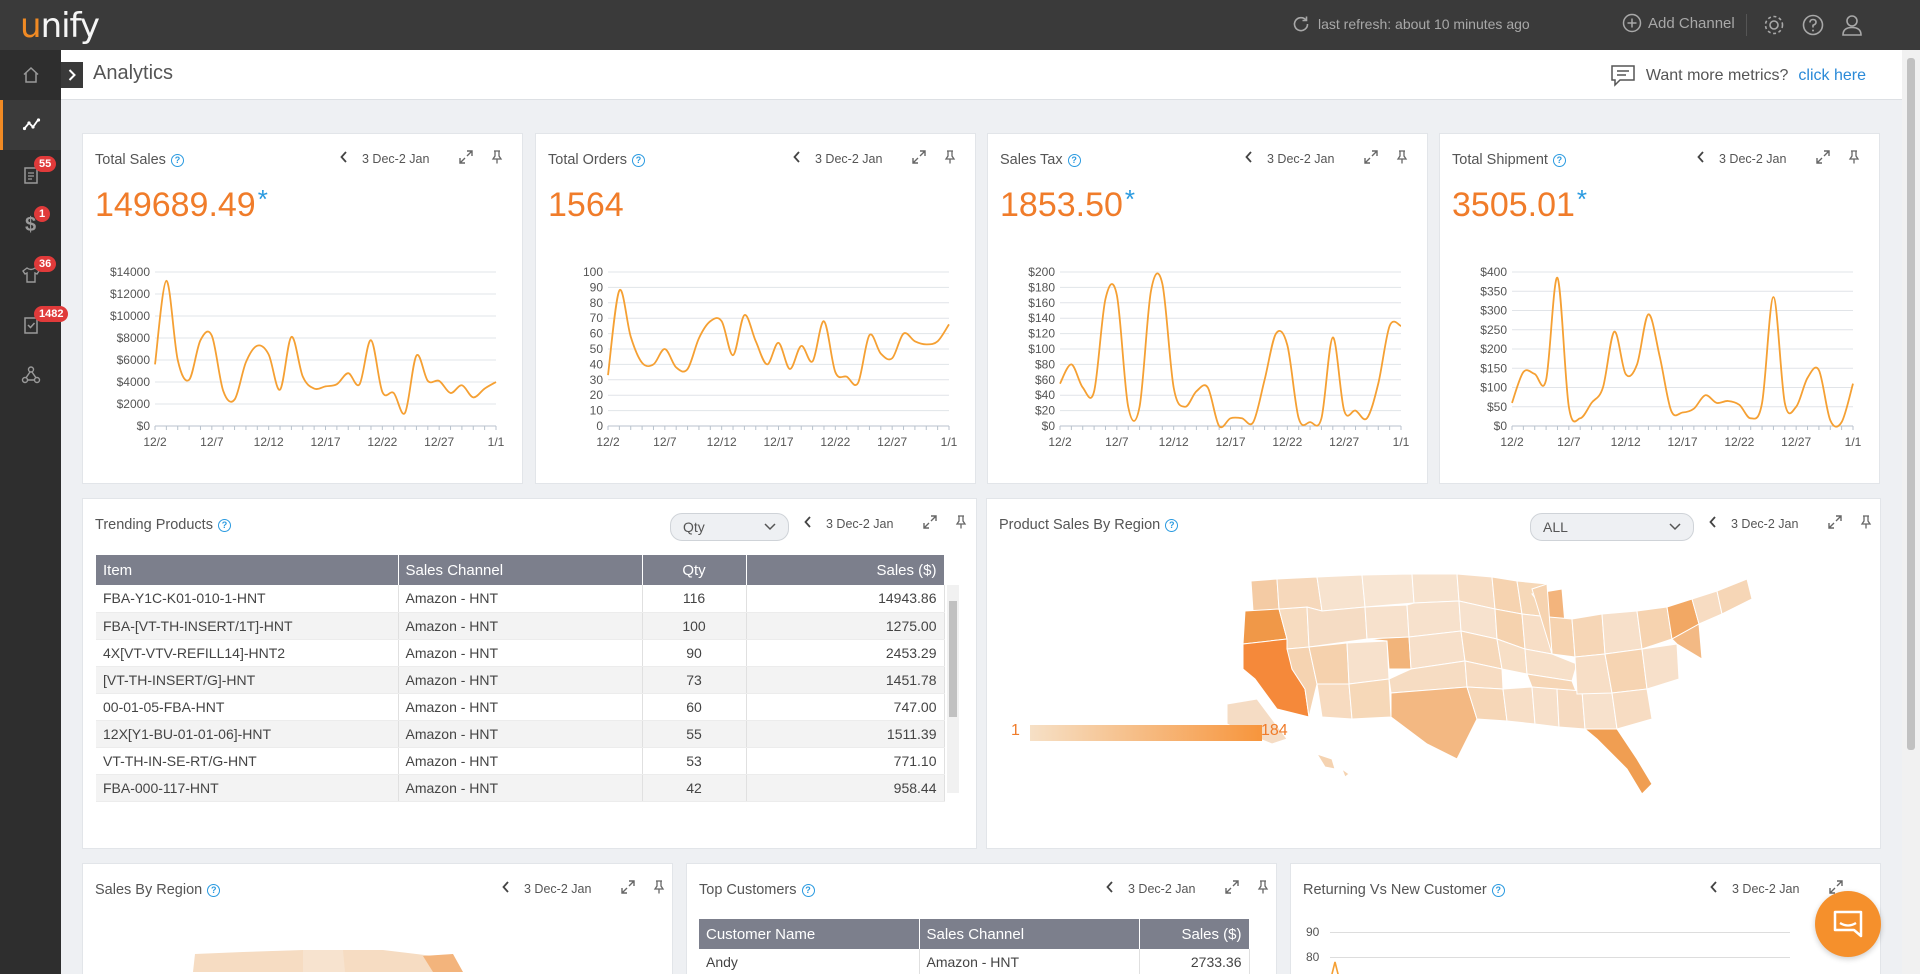 The image size is (1920, 974). What do you see at coordinates (30, 325) in the screenshot?
I see `checklist-icon` at bounding box center [30, 325].